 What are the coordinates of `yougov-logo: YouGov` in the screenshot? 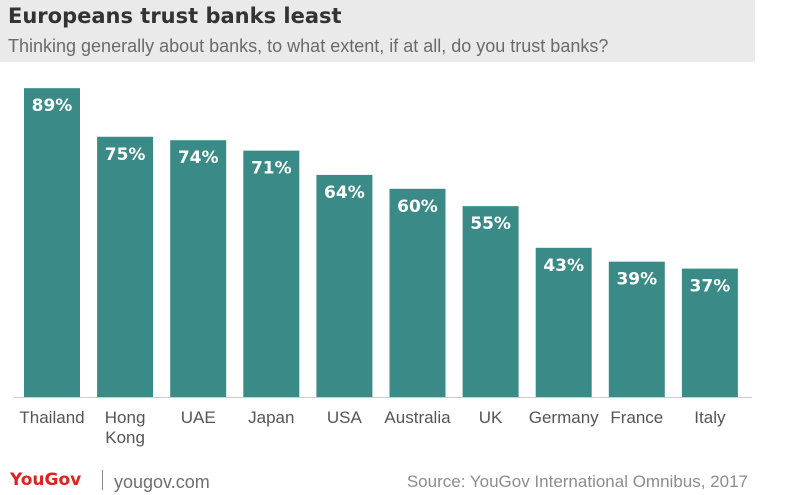 It's located at (46, 480).